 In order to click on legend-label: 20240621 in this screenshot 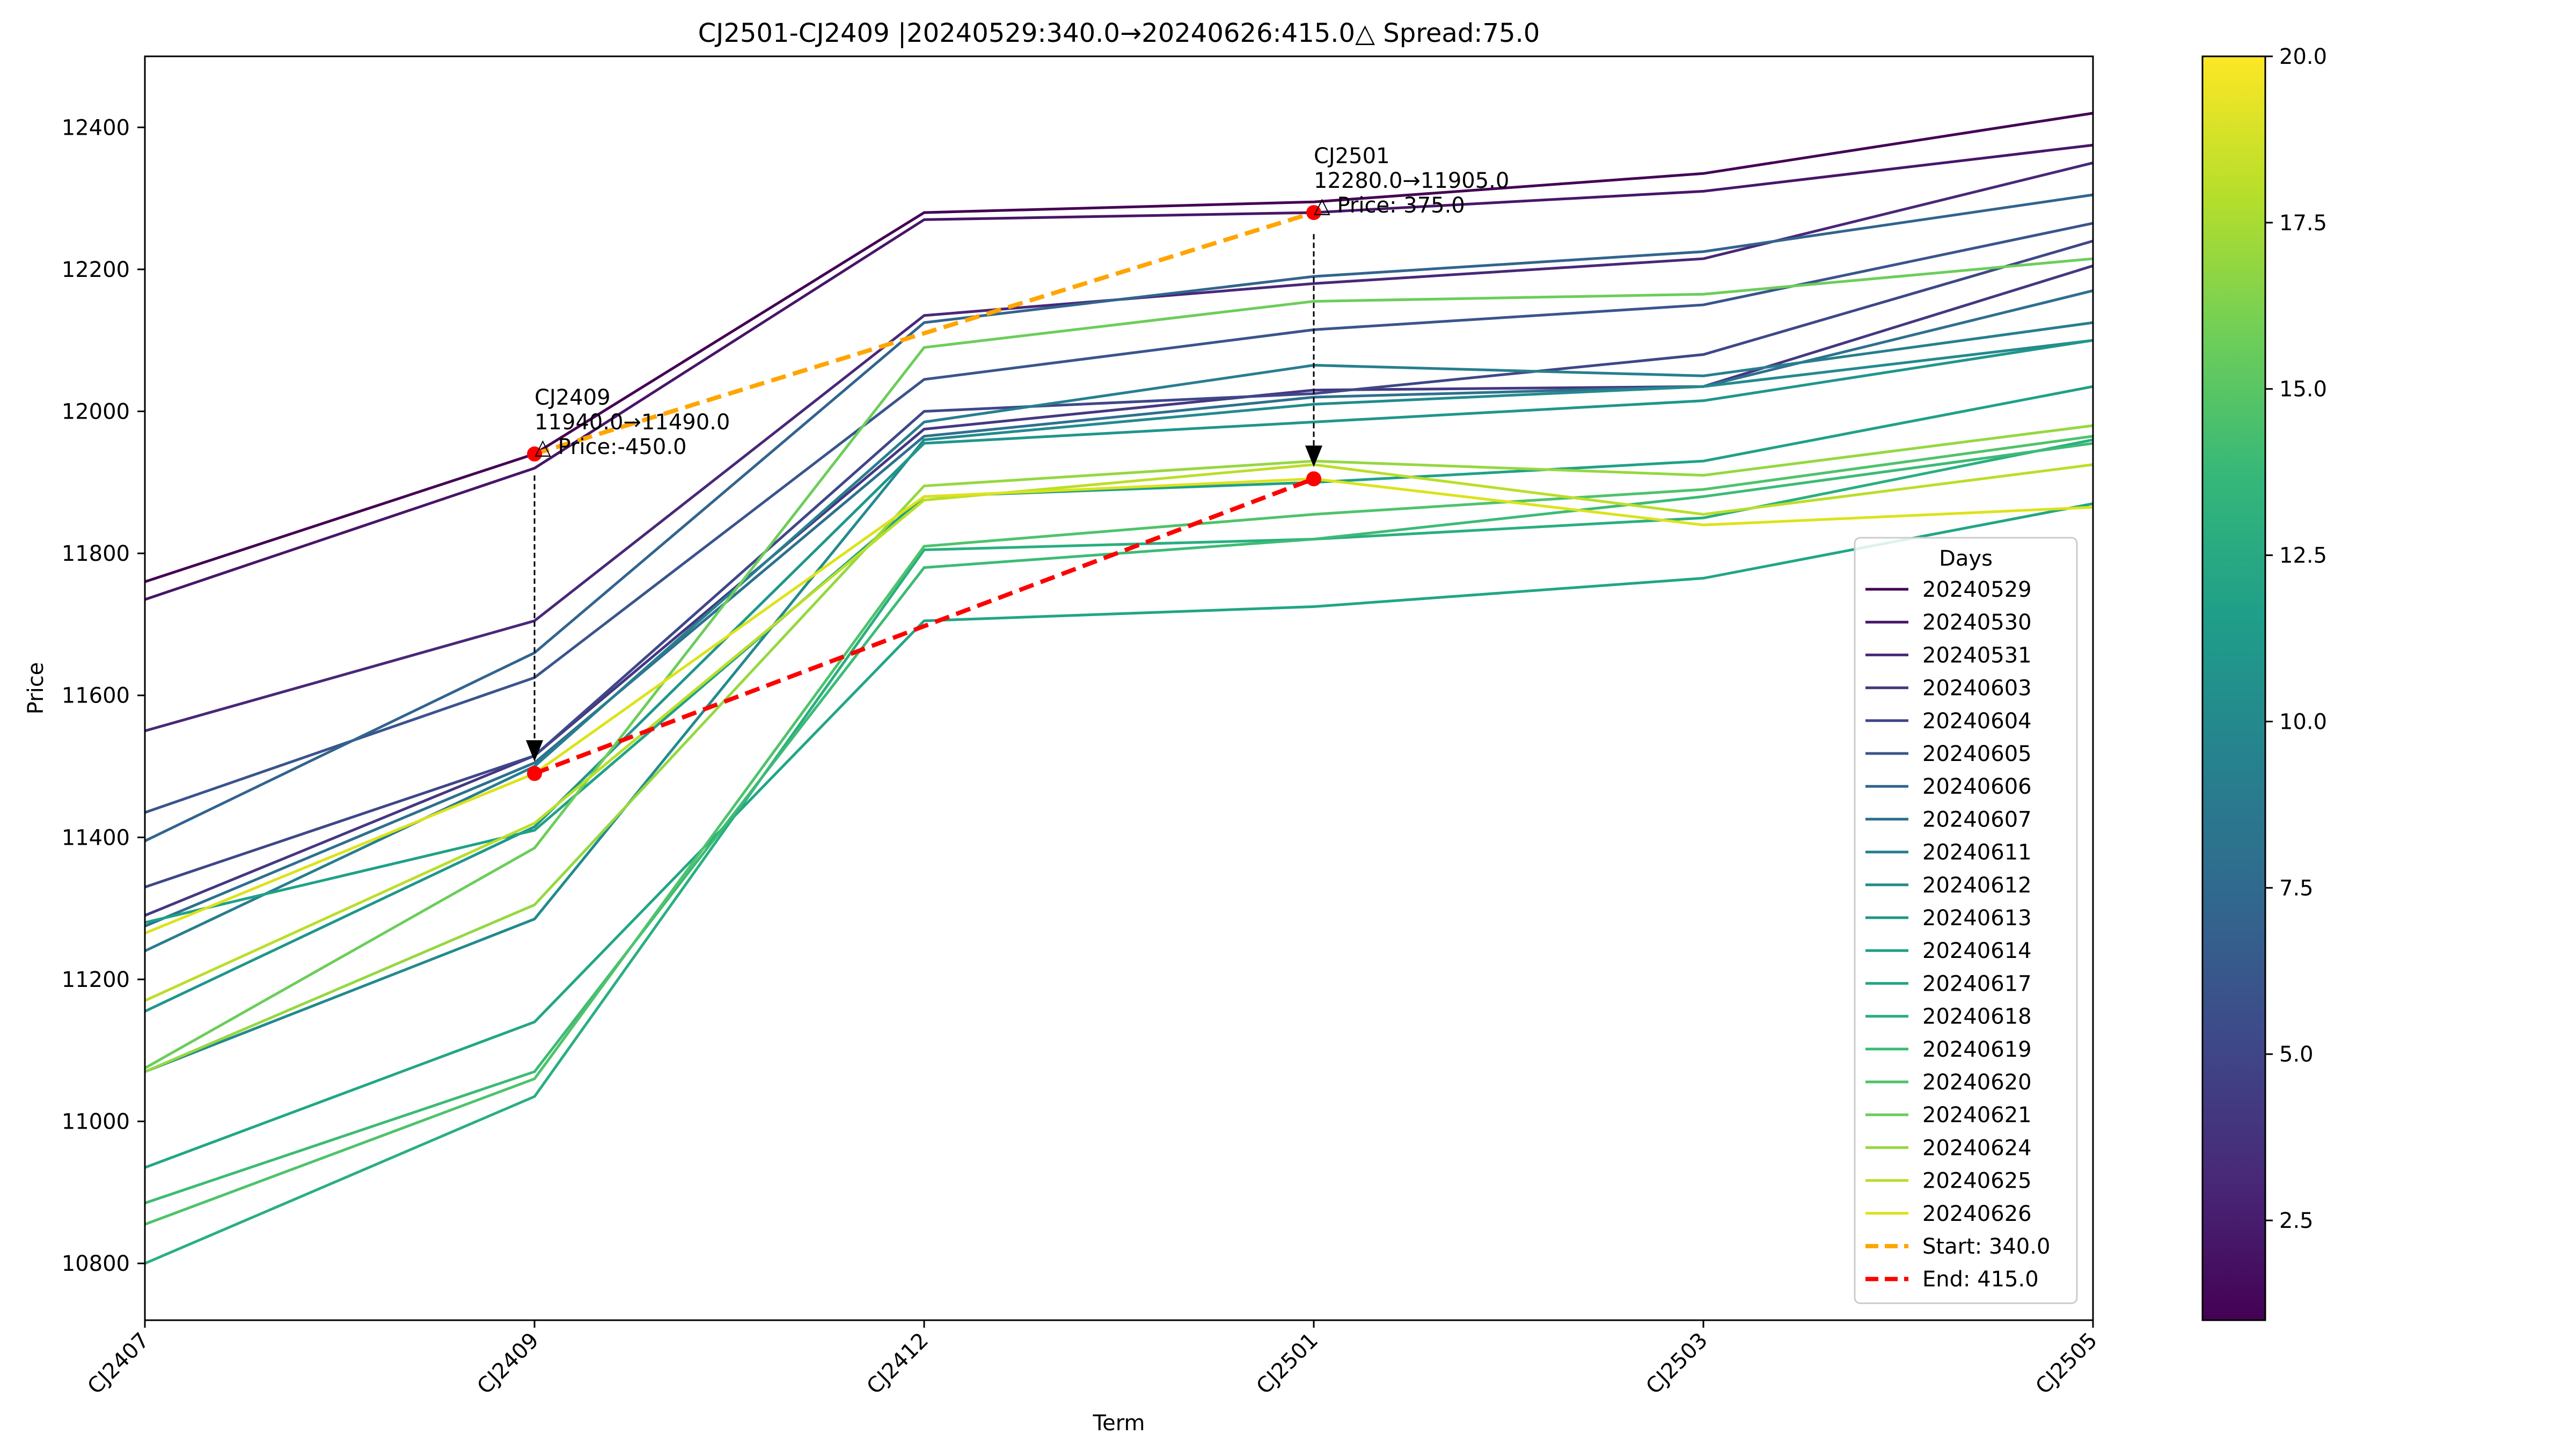, I will do `click(1977, 1115)`.